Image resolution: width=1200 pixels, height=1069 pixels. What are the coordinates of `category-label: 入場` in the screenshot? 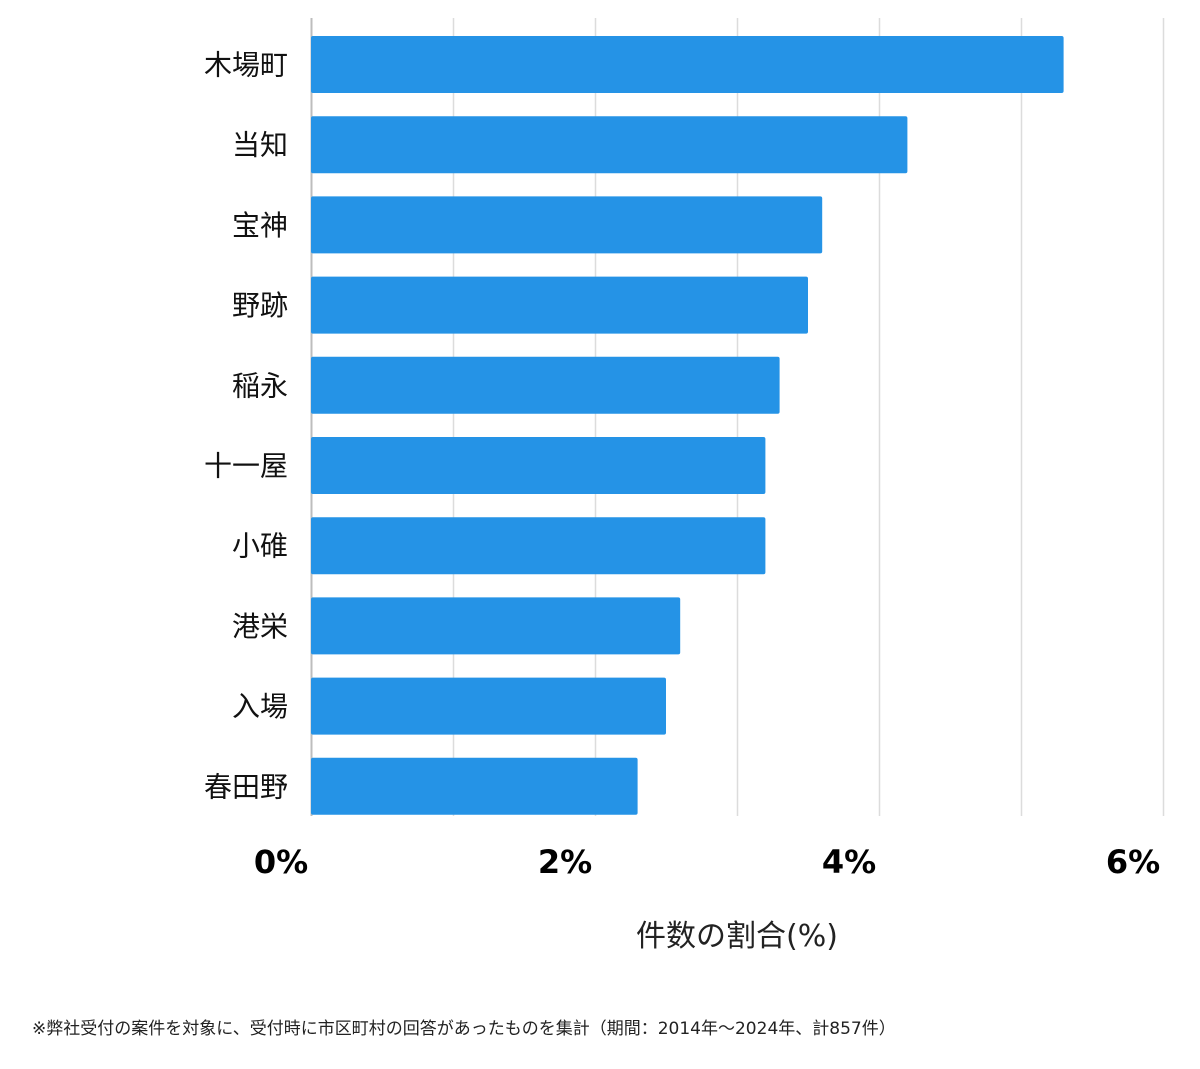 It's located at (260, 706).